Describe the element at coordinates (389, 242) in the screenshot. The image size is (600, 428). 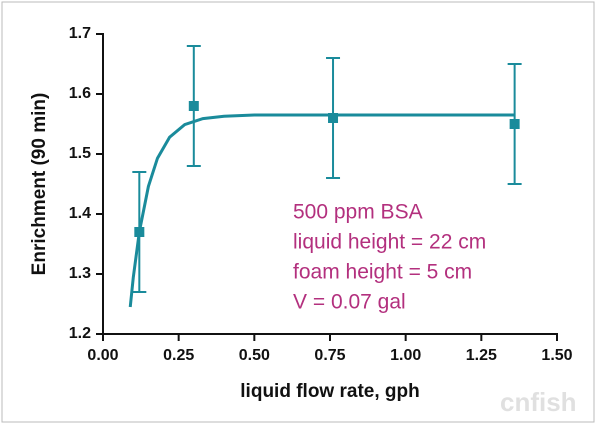
I see `annotation: liquid height = 22 cm` at that location.